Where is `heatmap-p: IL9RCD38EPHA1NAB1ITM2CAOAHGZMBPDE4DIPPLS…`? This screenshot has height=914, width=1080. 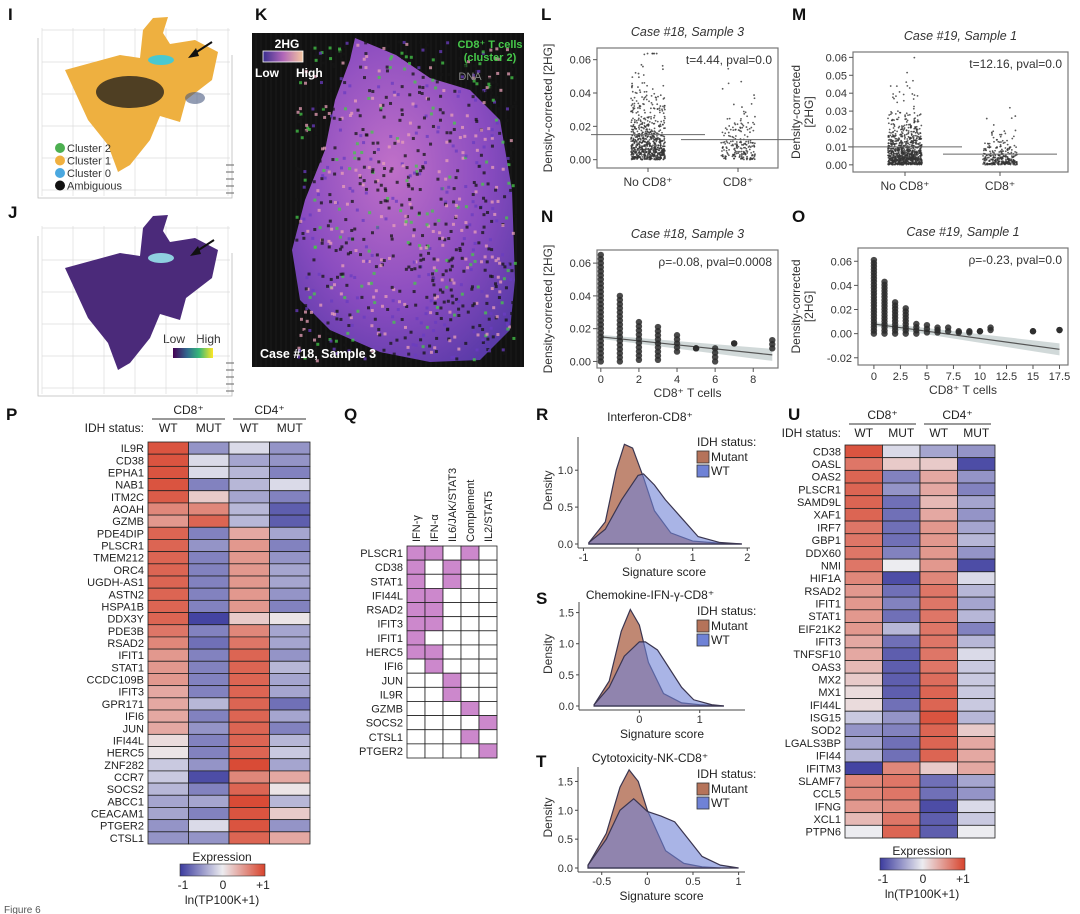 heatmap-p: IL9RCD38EPHA1NAB1ITM2CAOAHGZMBPDE4DIPPLS… is located at coordinates (198, 655).